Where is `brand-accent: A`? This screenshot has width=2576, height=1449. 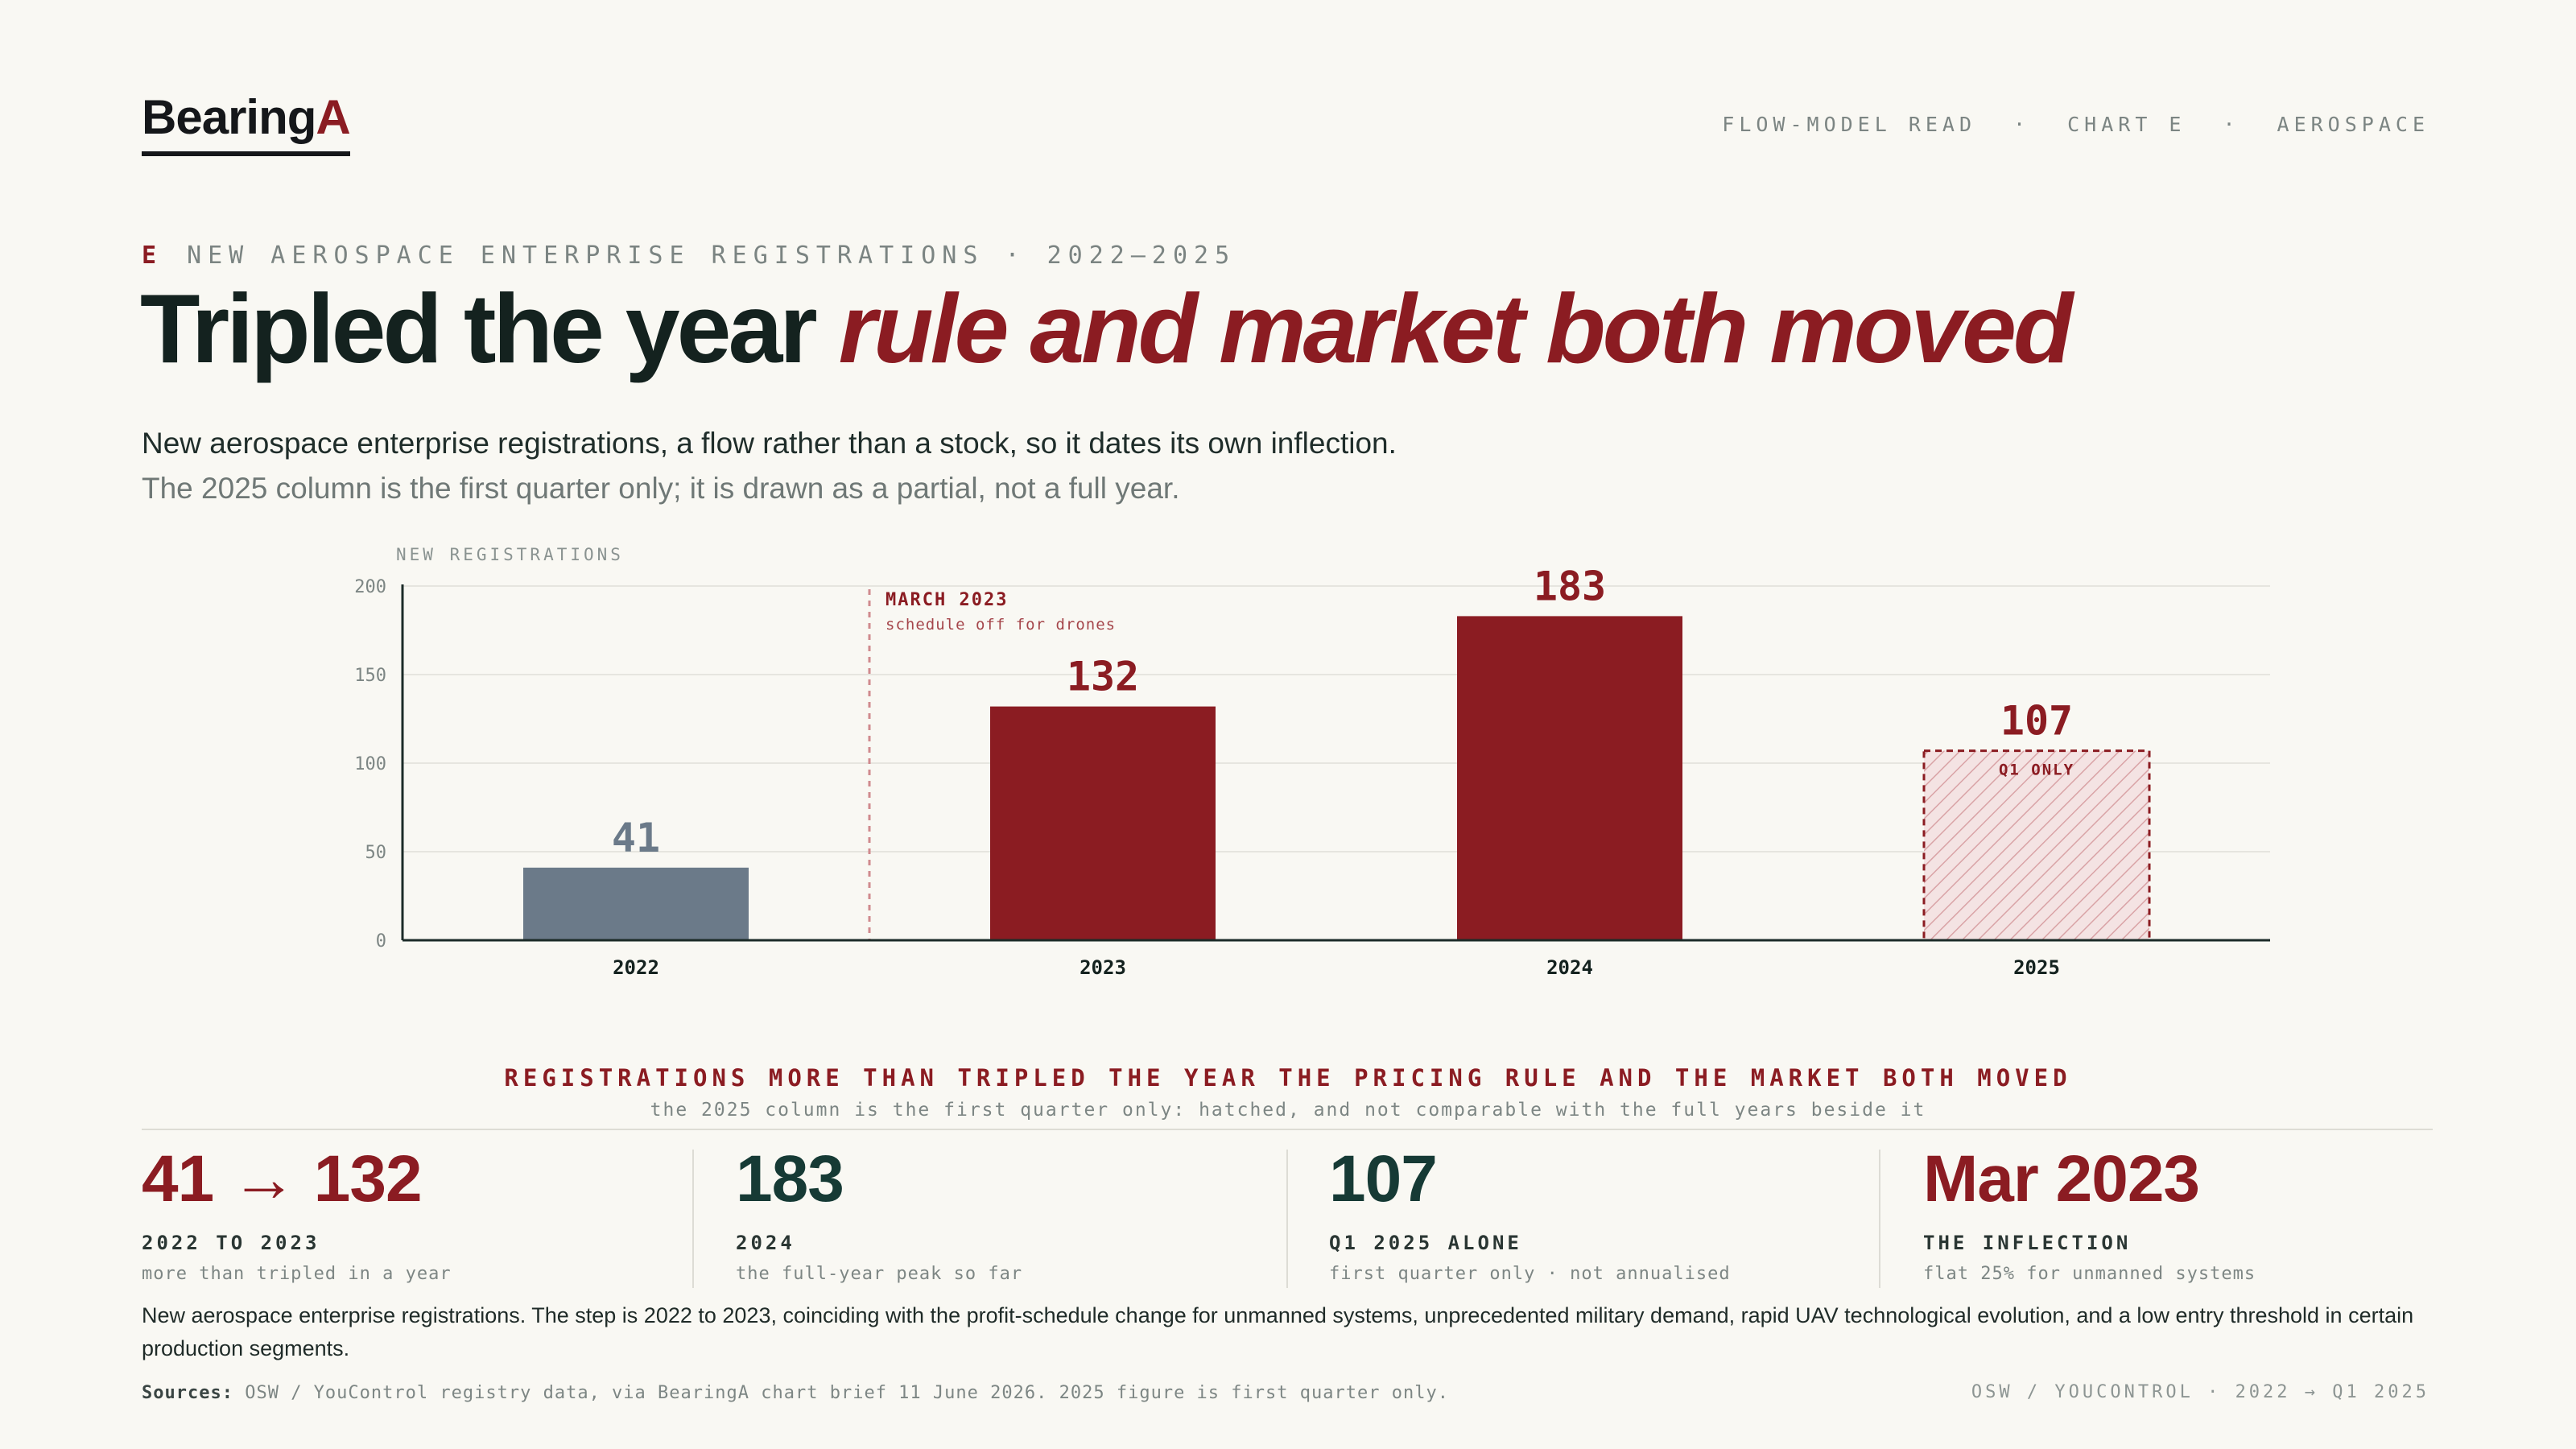 brand-accent: A is located at coordinates (333, 117).